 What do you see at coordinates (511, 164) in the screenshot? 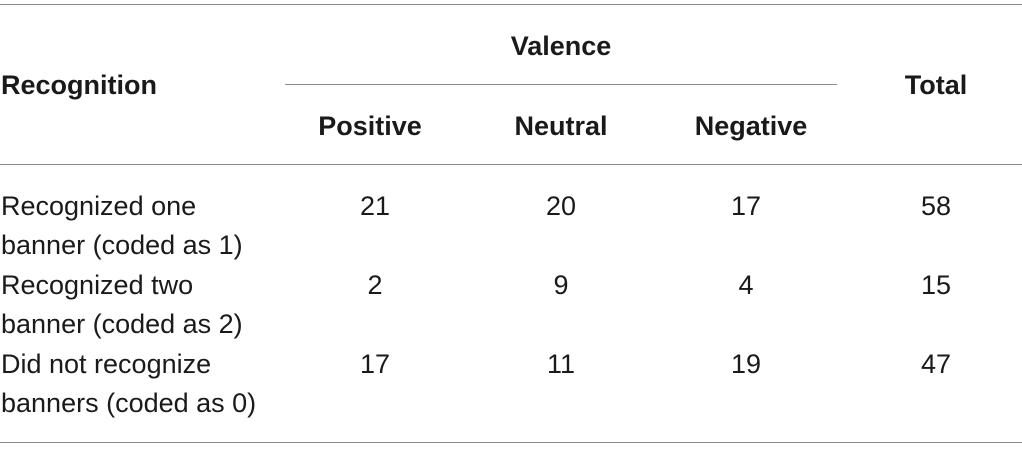
I see `header-bottom-rule` at bounding box center [511, 164].